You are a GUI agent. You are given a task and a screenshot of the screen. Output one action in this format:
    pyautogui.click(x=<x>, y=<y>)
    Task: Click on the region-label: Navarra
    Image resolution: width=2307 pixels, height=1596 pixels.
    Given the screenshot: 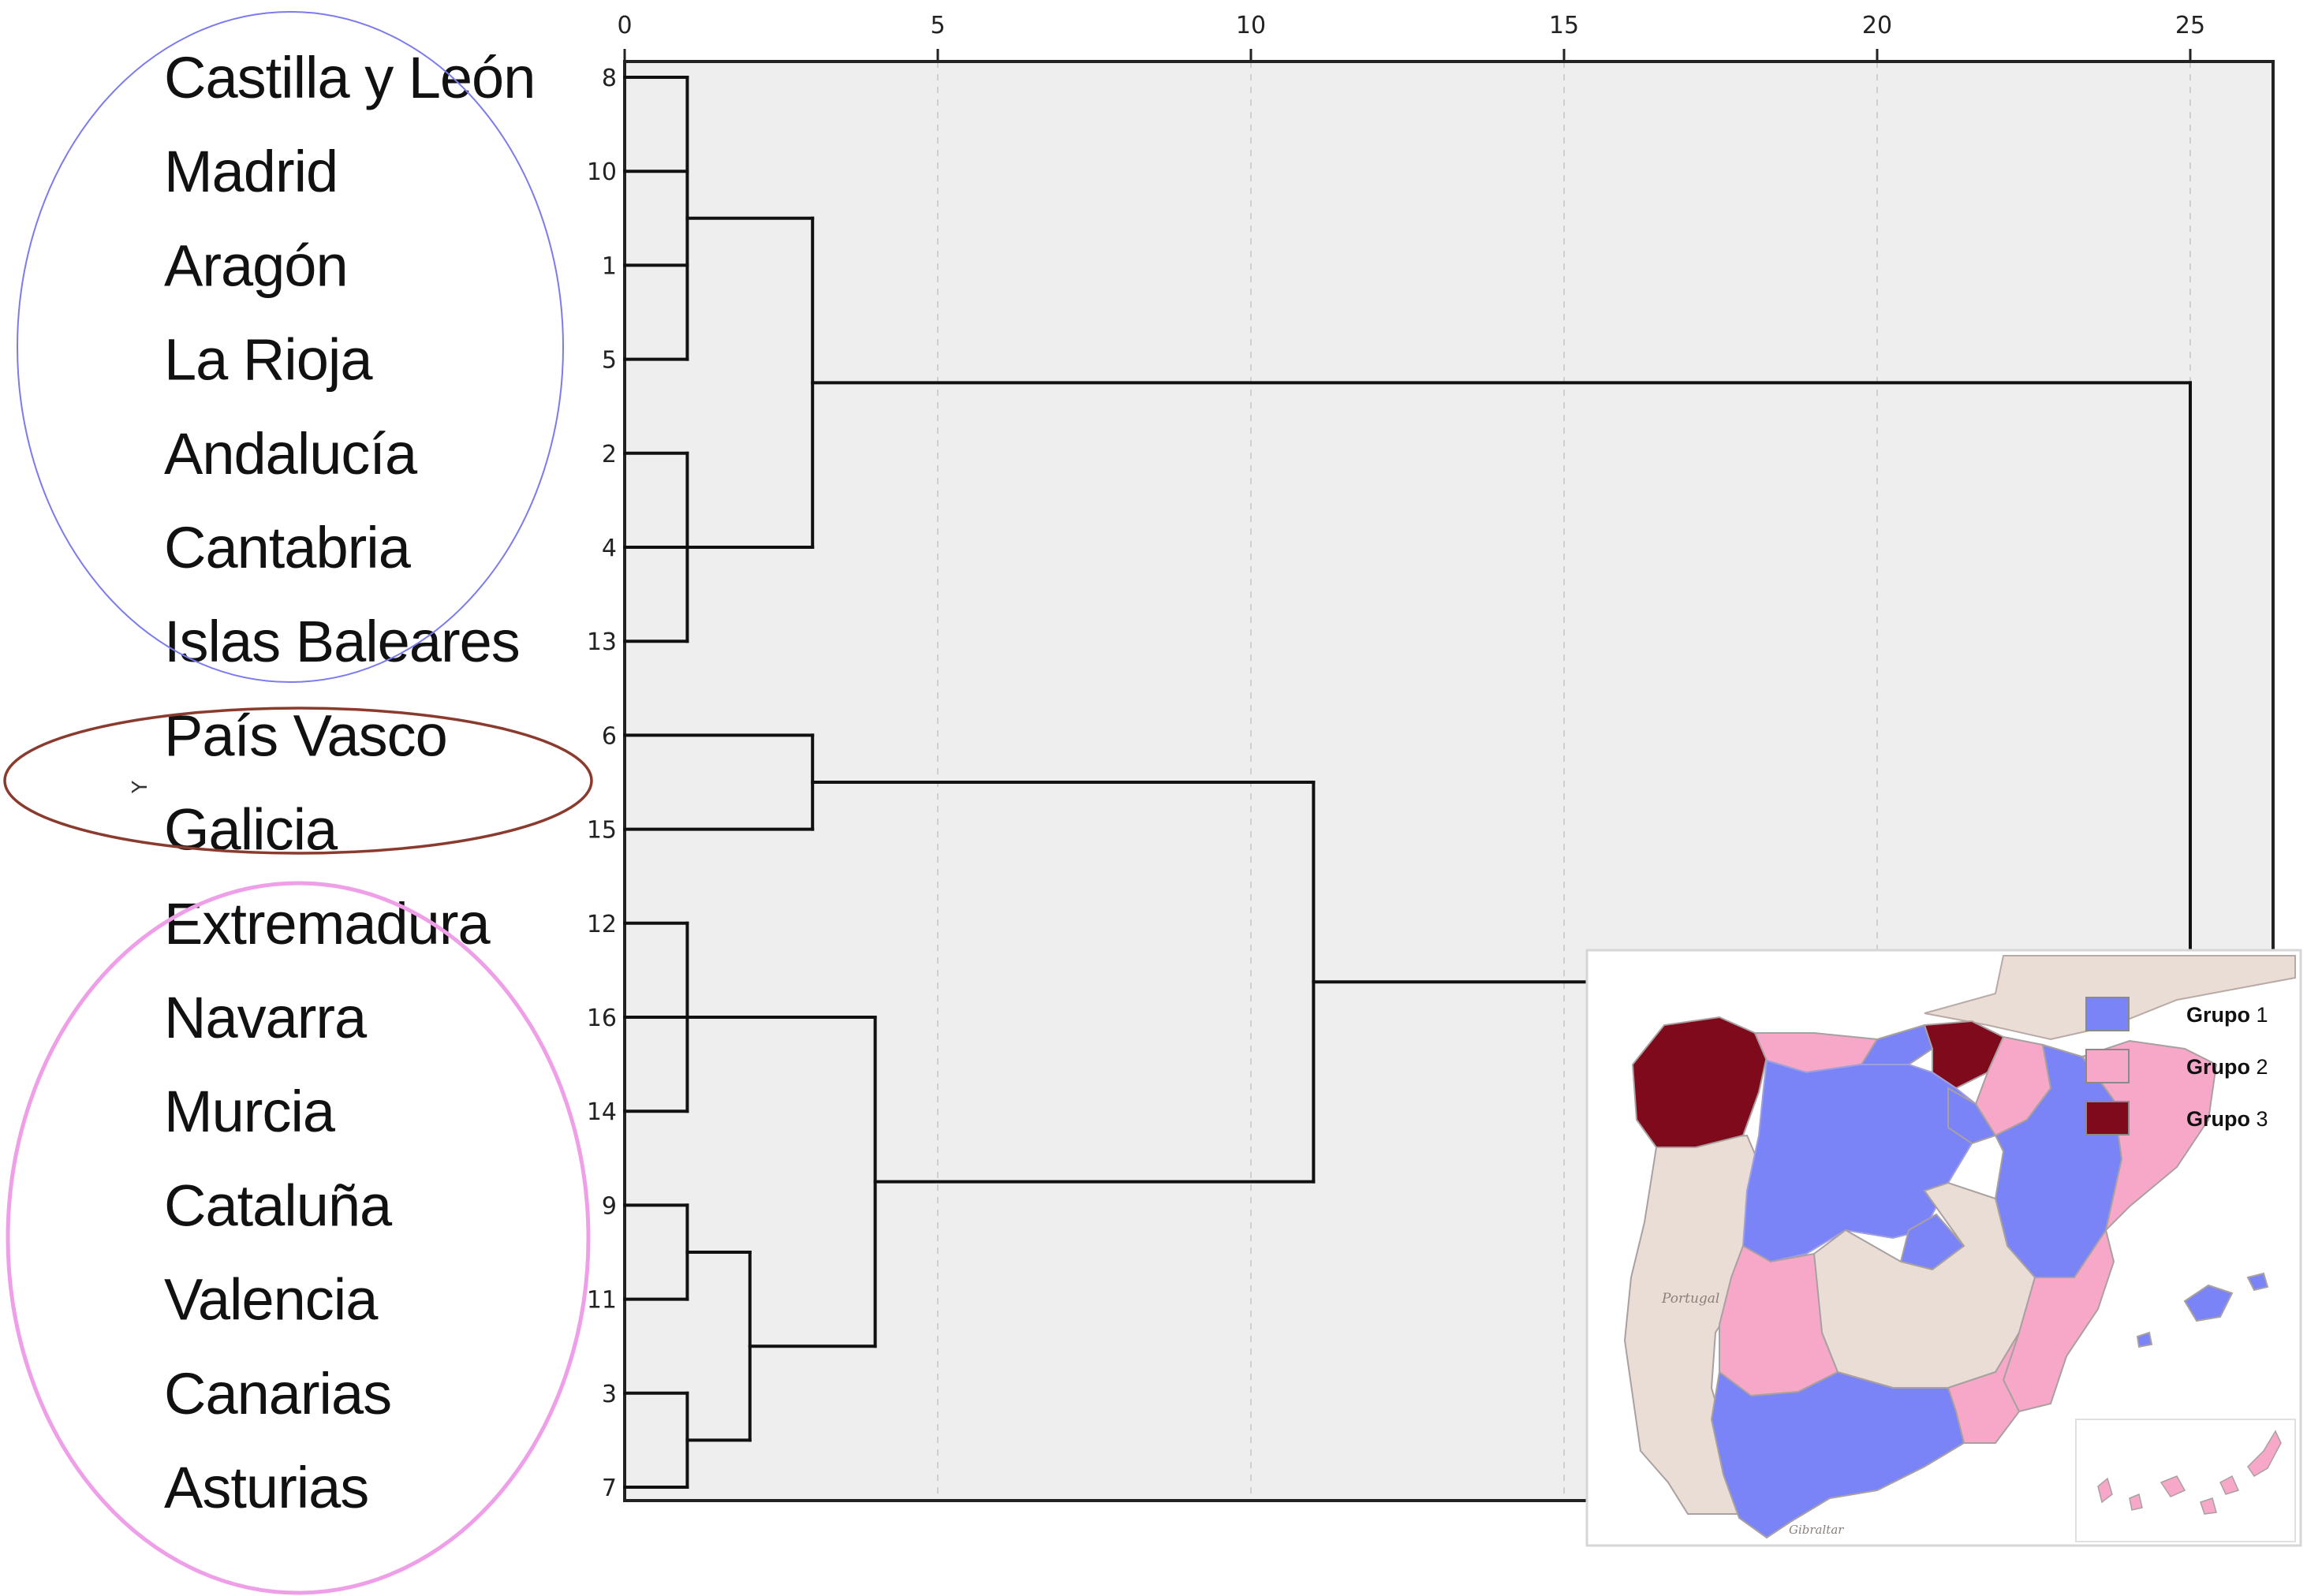 What is the action you would take?
    pyautogui.click(x=266, y=1017)
    